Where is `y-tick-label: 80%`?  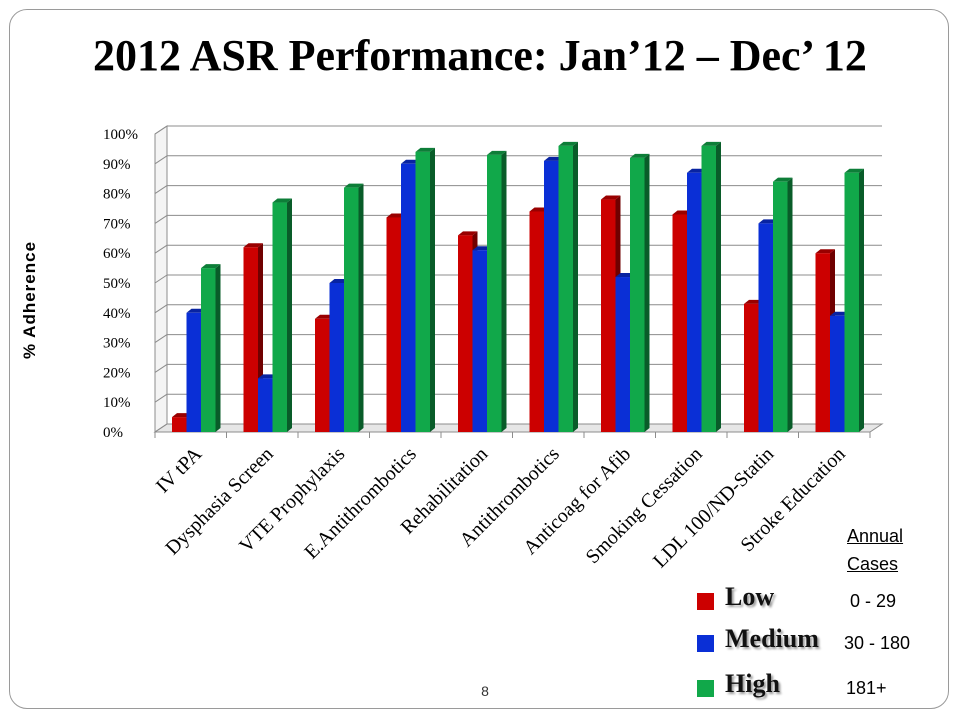
y-tick-label: 80% is located at coordinates (117, 195).